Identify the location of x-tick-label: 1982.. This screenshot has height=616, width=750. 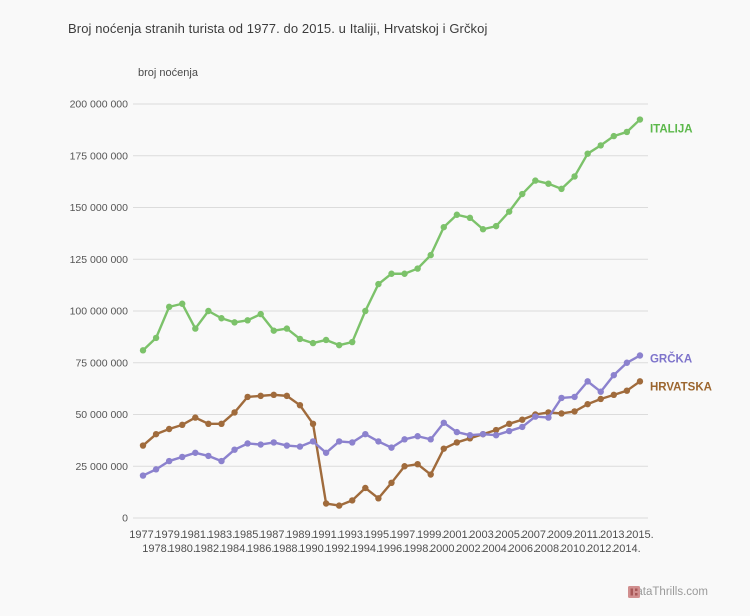
(209, 549).